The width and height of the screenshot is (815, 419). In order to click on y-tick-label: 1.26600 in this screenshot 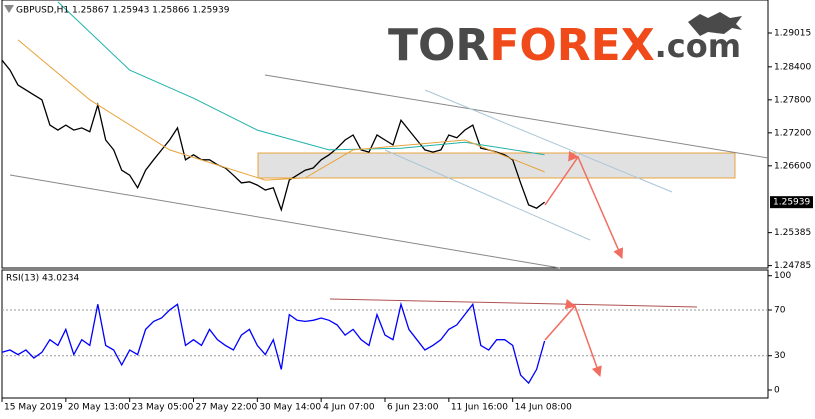, I will do `click(792, 166)`.